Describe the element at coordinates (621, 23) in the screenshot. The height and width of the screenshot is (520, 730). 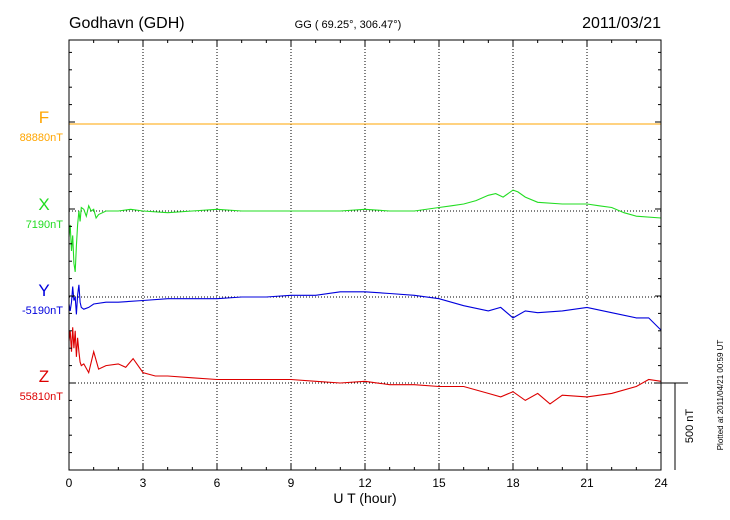
I see `chart-date: 2011/03/21` at that location.